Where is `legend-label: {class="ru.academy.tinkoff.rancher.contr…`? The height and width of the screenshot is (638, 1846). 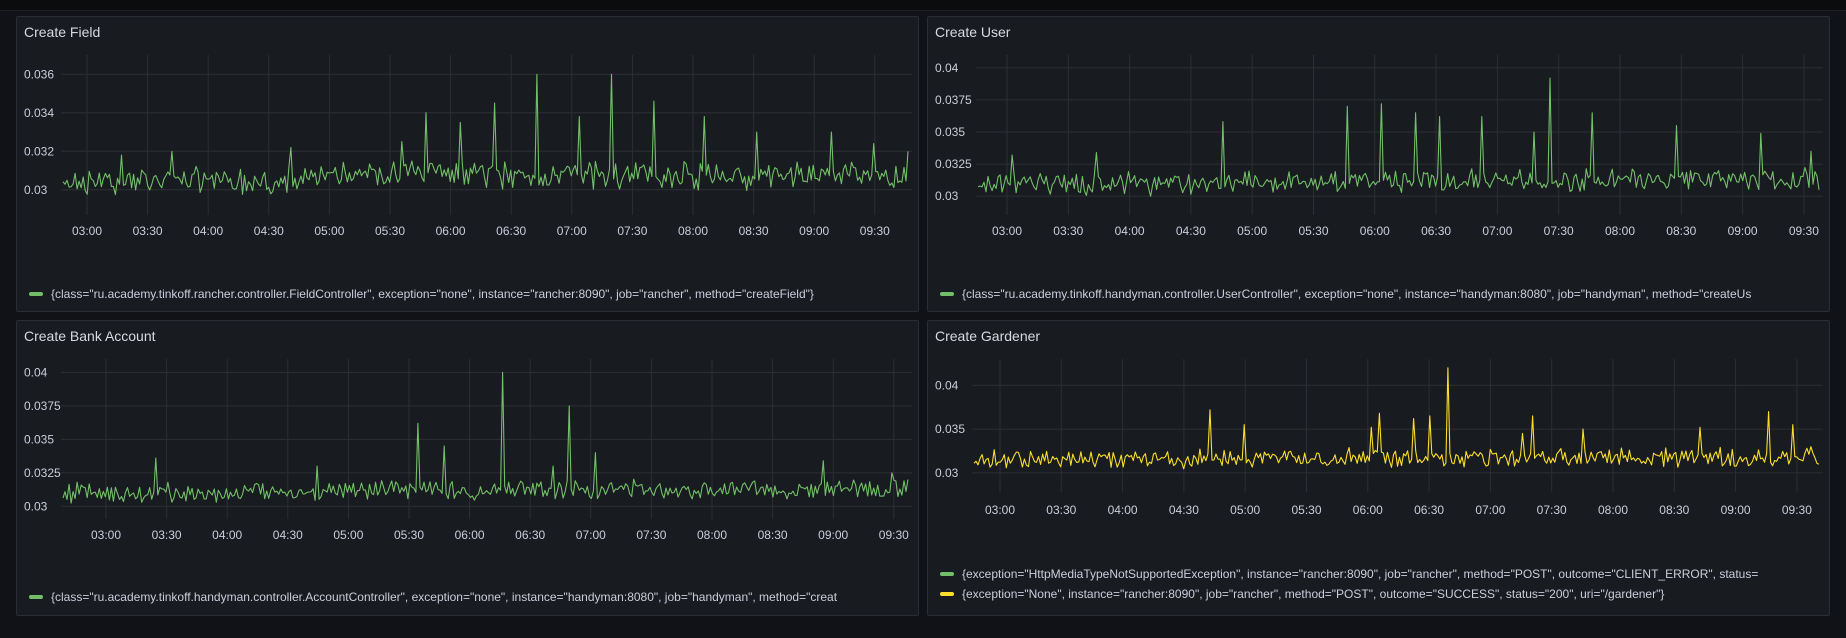
legend-label: {class="ru.academy.tinkoff.rancher.contr… is located at coordinates (432, 294).